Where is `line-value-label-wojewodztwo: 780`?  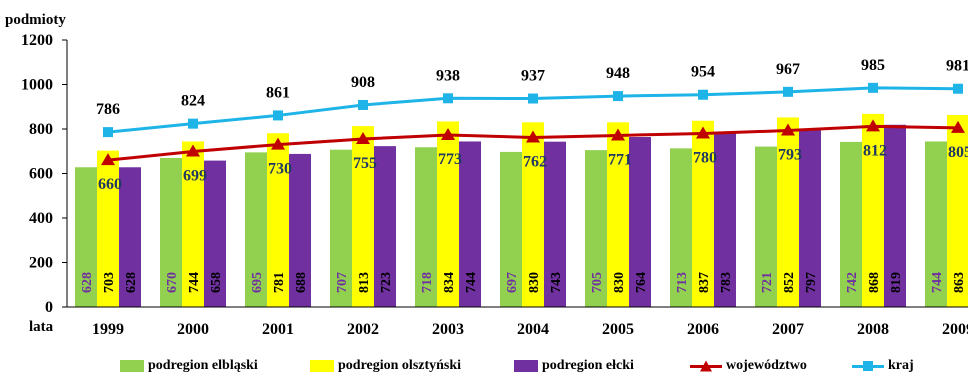
line-value-label-wojewodztwo: 780 is located at coordinates (705, 157).